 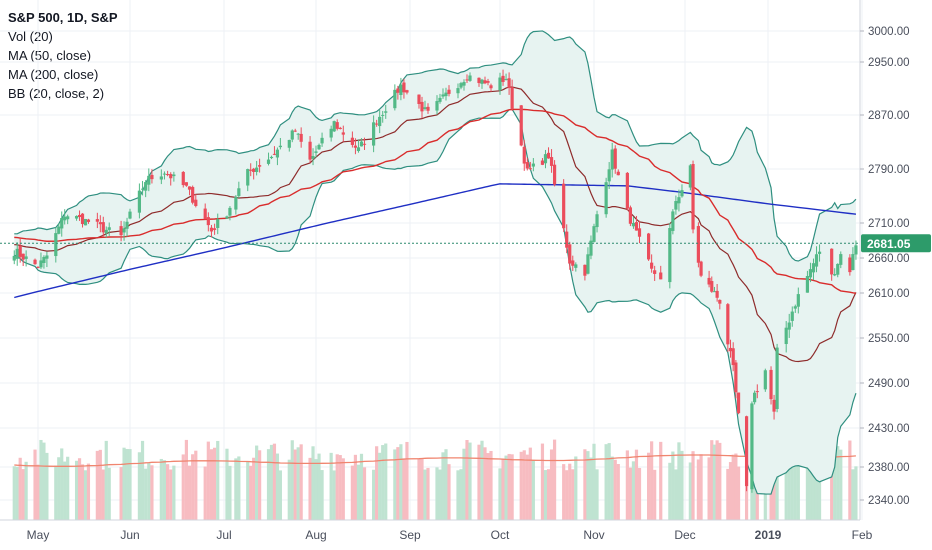 I want to click on y-tick-label: 2550.00, so click(x=889, y=339).